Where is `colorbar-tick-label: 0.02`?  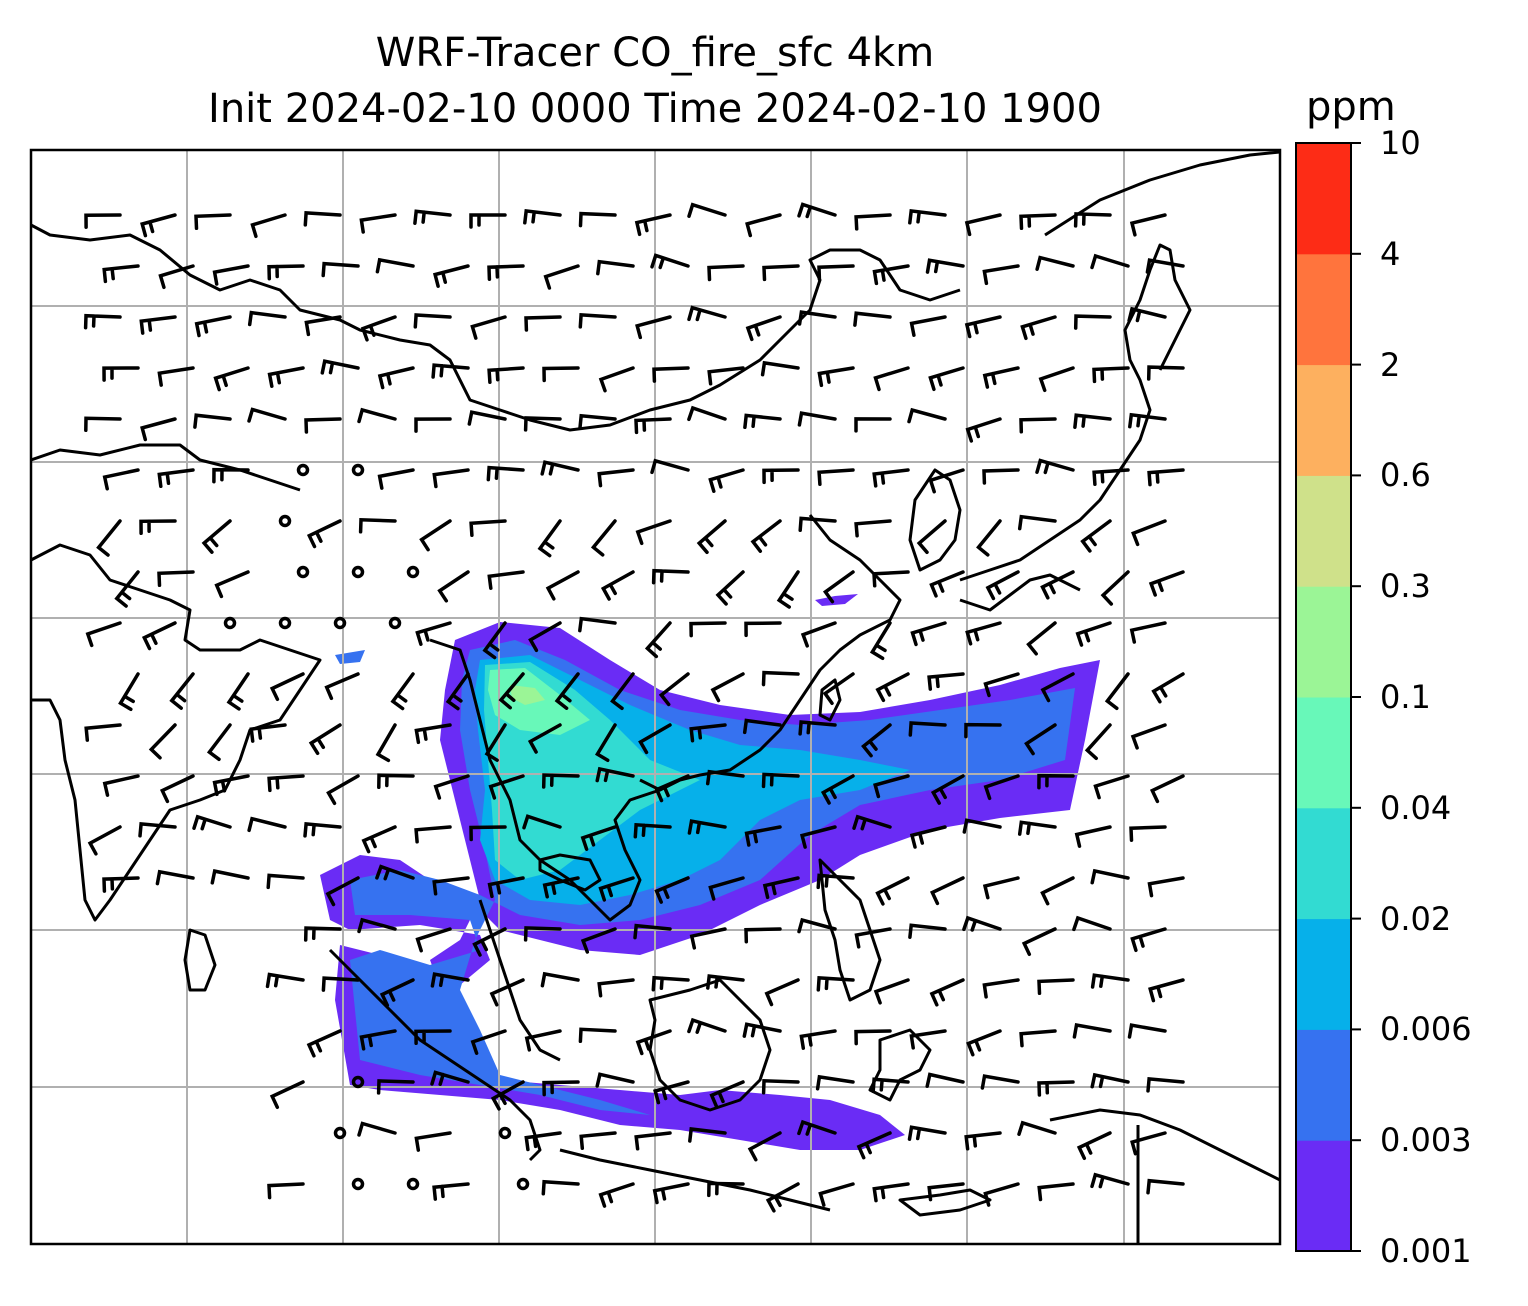
colorbar-tick-label: 0.02 is located at coordinates (1416, 918).